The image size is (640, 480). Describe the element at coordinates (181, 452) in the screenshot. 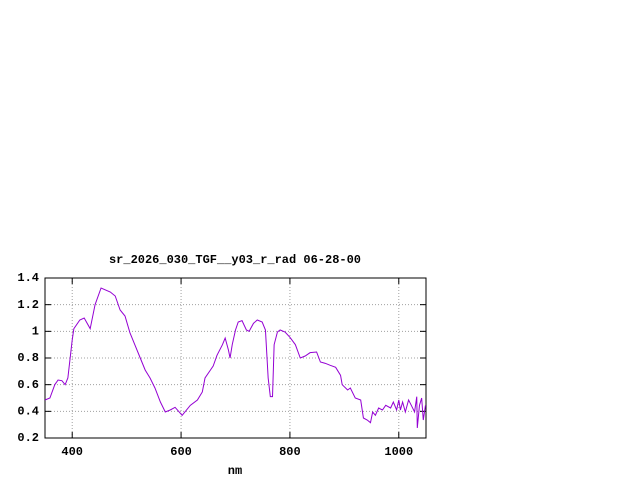

I see `x-tick-label: 600` at that location.